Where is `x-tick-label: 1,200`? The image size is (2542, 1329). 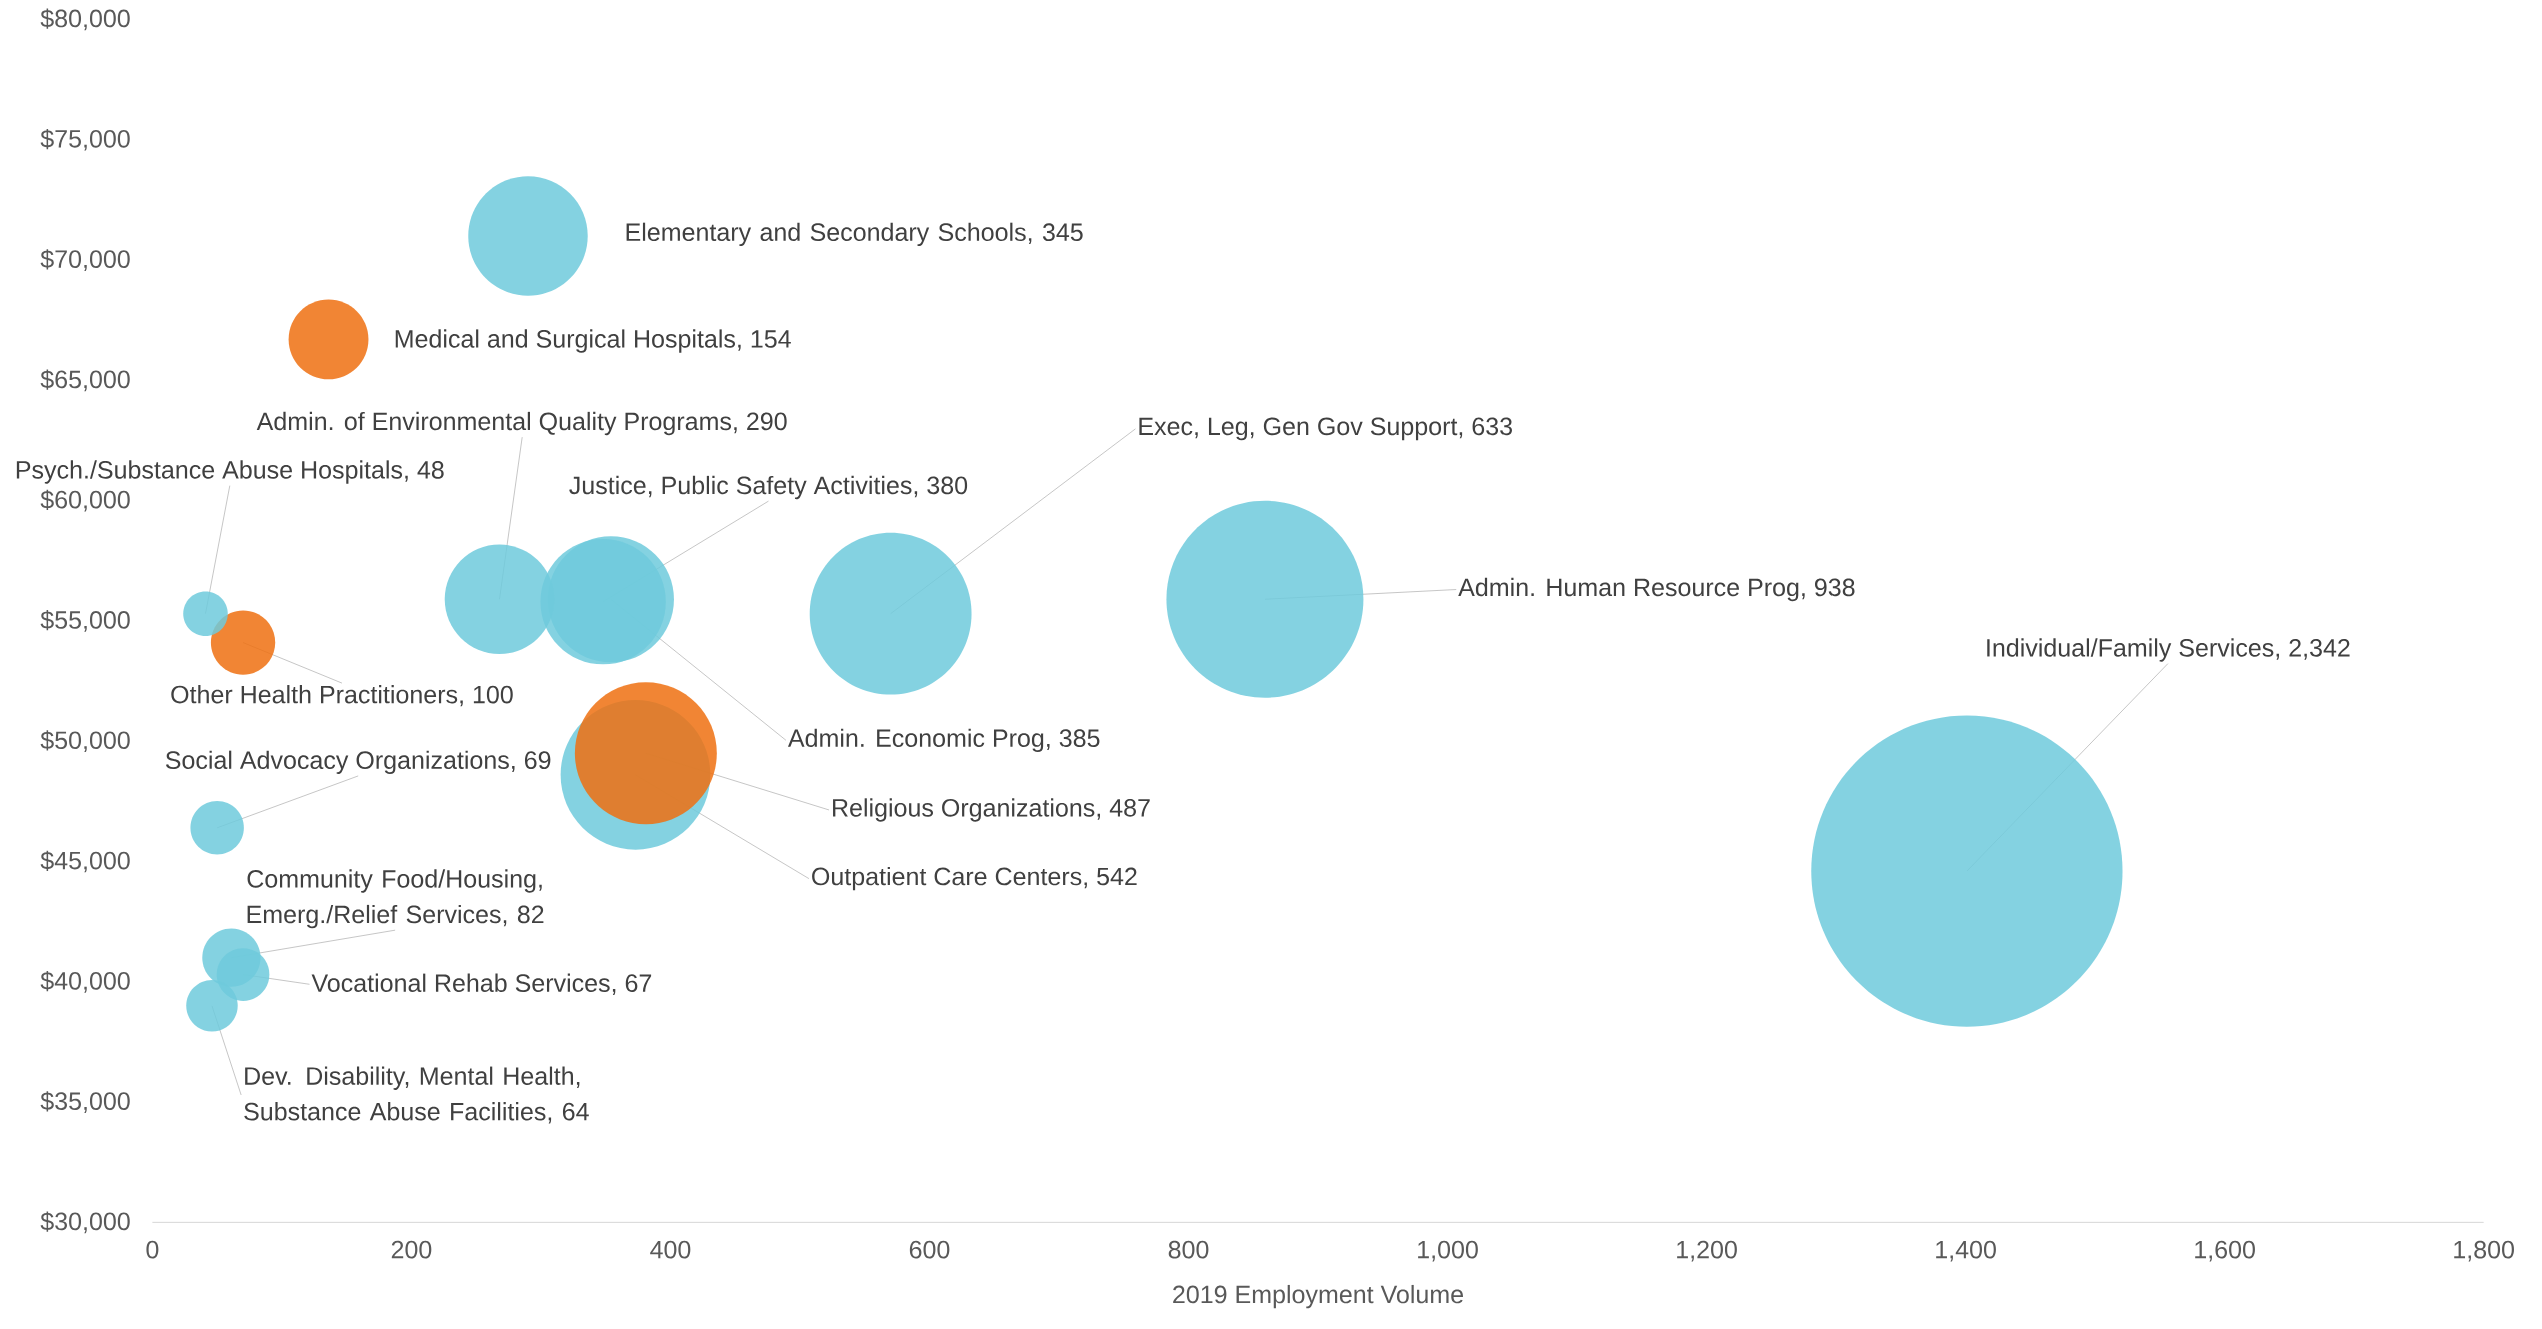
x-tick-label: 1,200 is located at coordinates (1707, 1251).